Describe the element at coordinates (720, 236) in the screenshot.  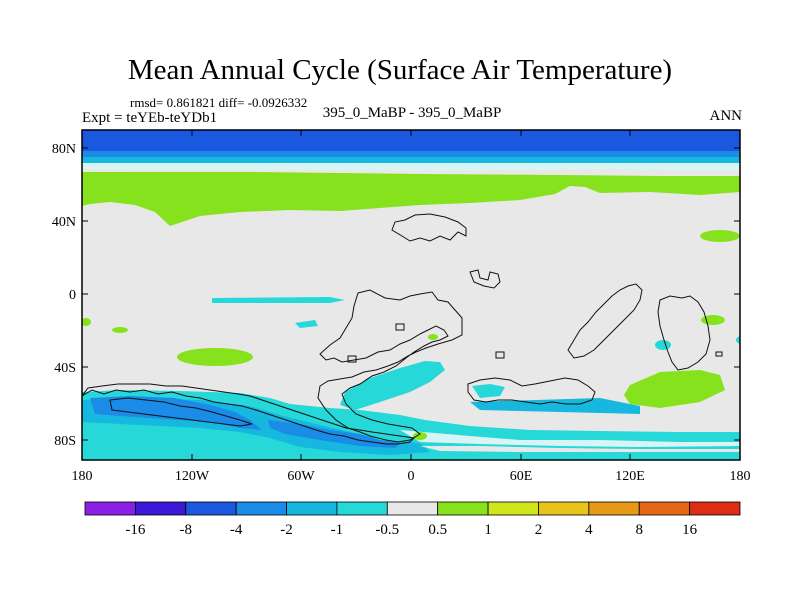
I see `north-green-patch` at that location.